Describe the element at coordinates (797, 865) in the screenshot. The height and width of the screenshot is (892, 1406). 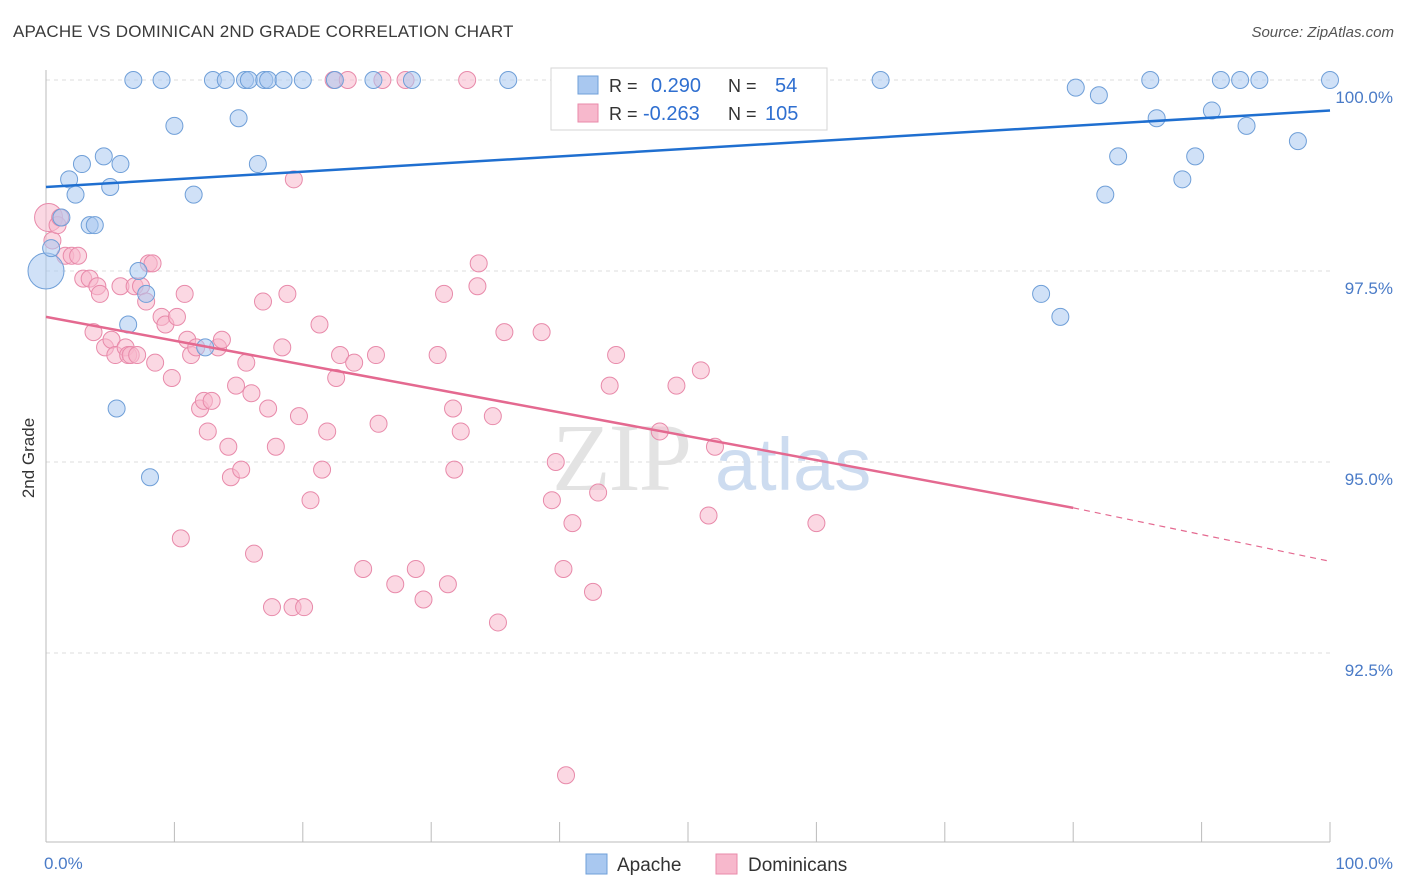
I see `legend-bottom-dominican-label: Dominicans` at that location.